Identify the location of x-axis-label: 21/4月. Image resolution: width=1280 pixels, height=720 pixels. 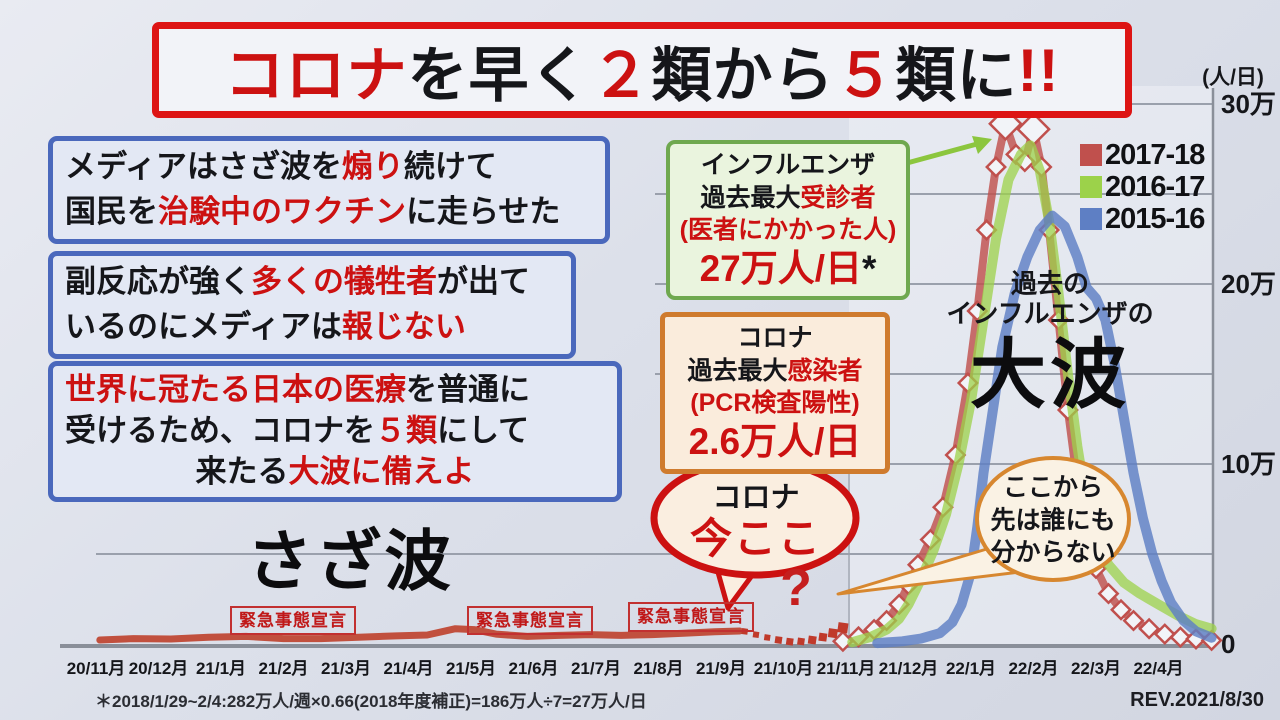
(408, 668).